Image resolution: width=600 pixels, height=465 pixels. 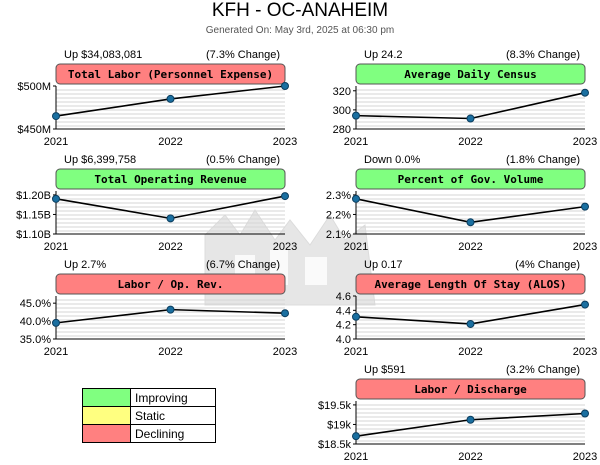 What do you see at coordinates (149, 433) in the screenshot?
I see `legend-row-declining: Declining` at bounding box center [149, 433].